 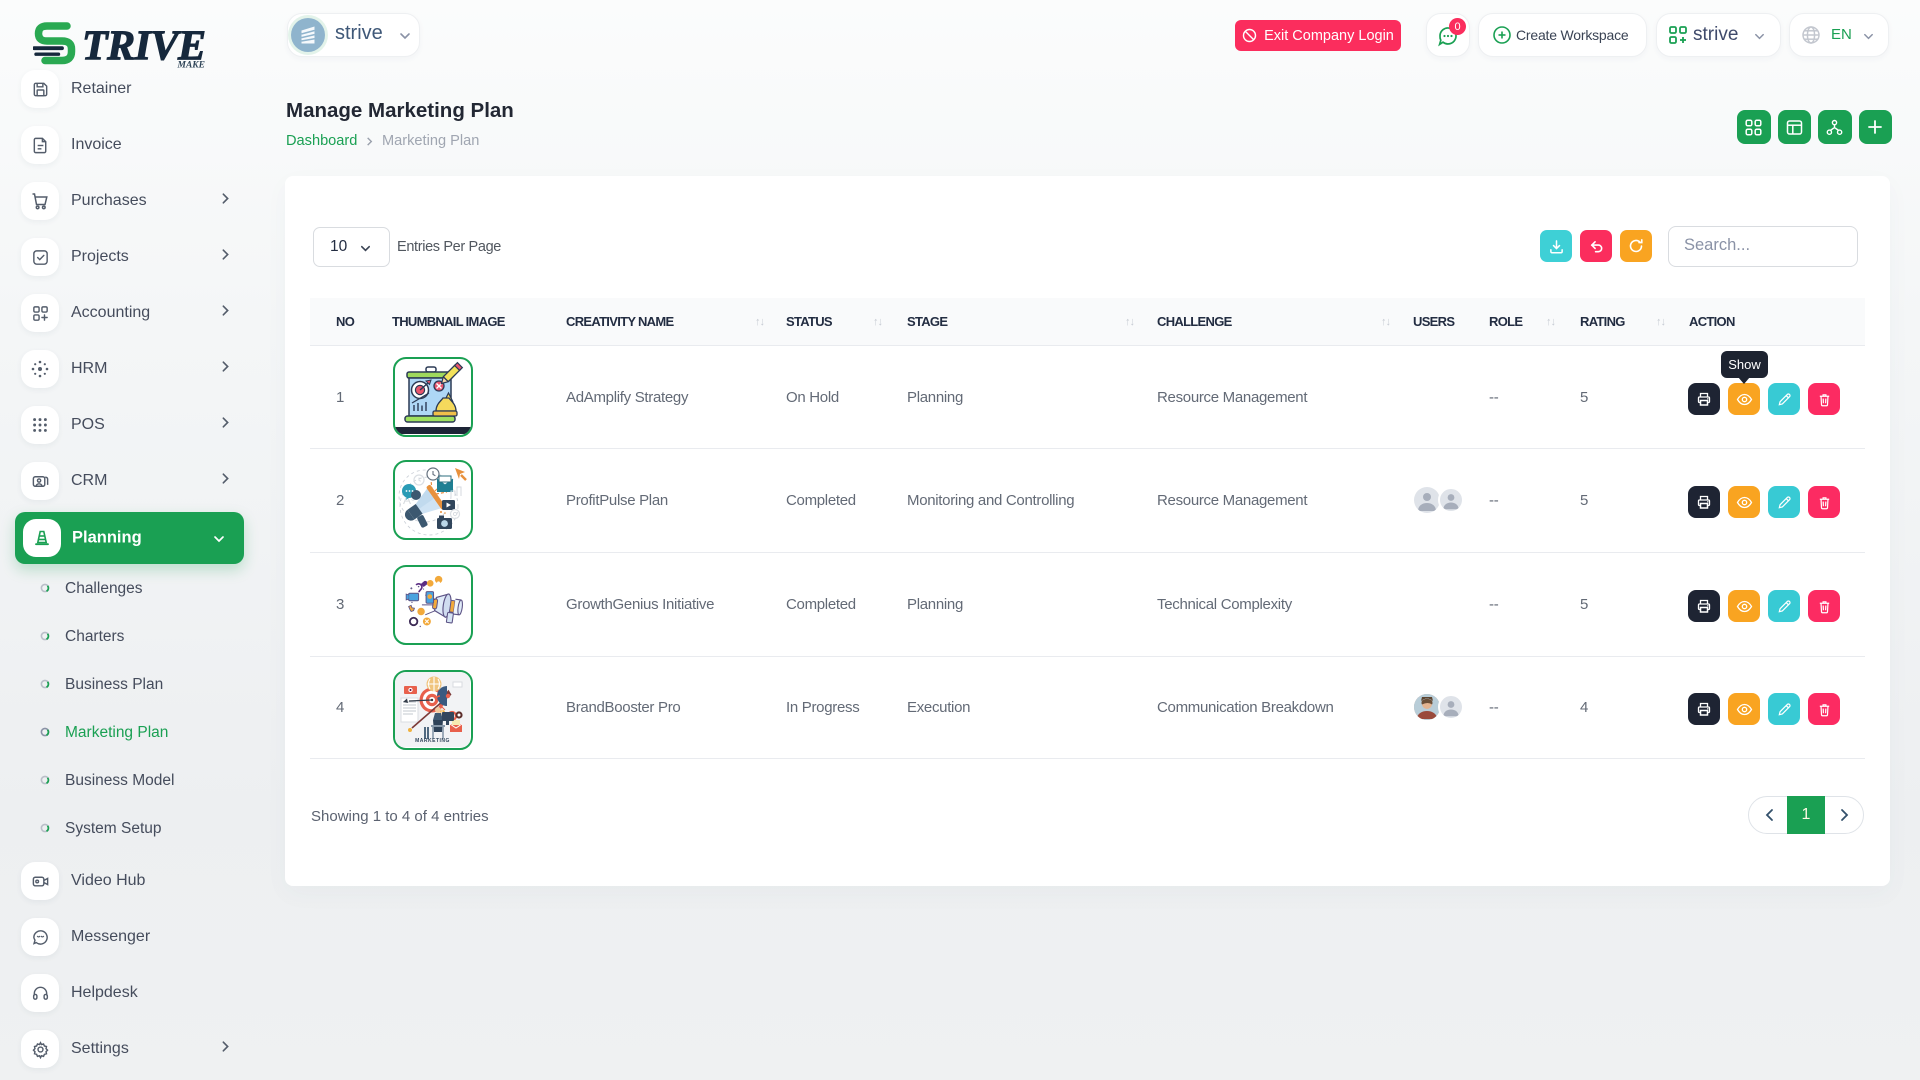 What do you see at coordinates (144, 47) in the screenshot?
I see `svg-text: TRIVE` at bounding box center [144, 47].